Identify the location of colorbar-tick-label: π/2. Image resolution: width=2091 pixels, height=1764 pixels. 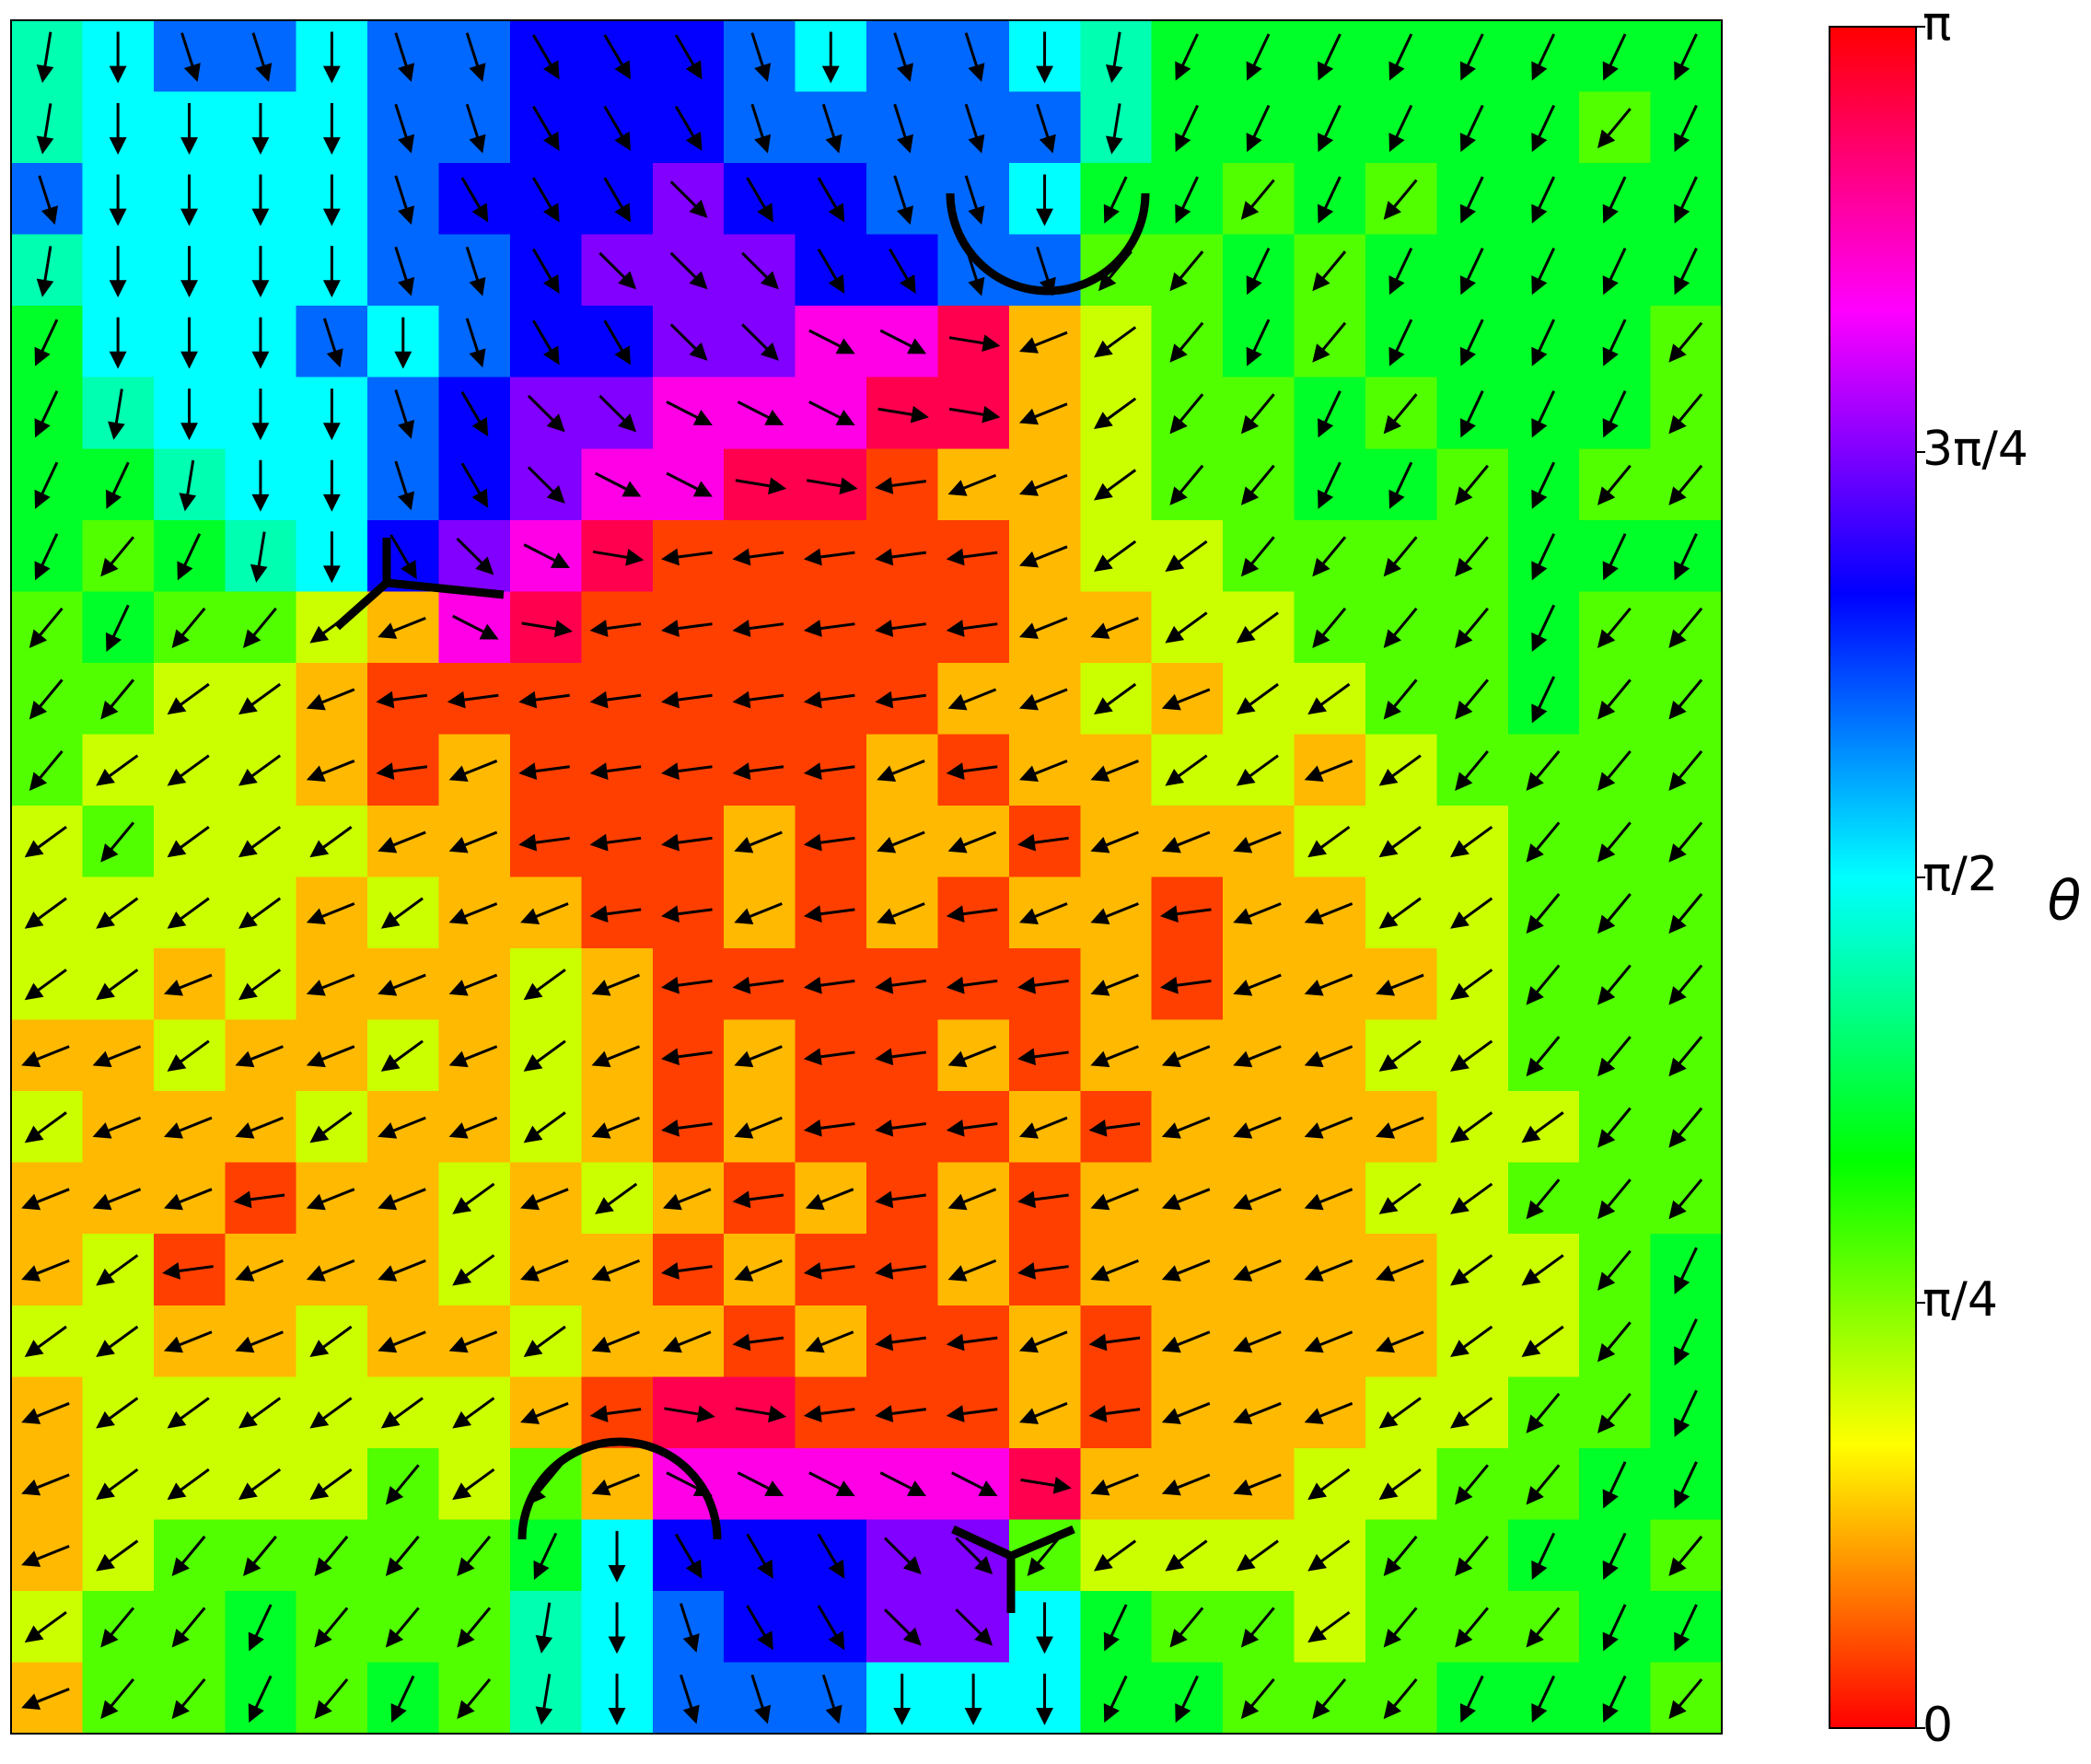
(1961, 874).